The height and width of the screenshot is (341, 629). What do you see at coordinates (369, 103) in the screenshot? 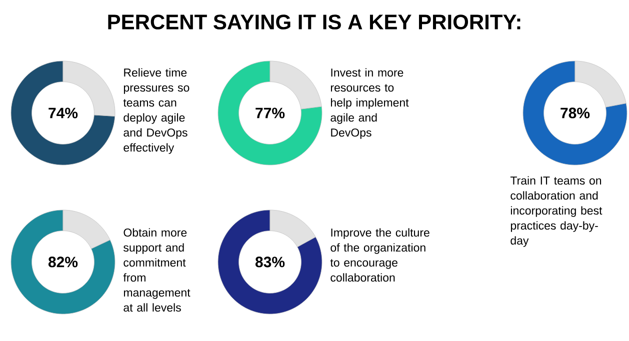
I see `text: Invest in more resources to help implement agile and DevOps` at bounding box center [369, 103].